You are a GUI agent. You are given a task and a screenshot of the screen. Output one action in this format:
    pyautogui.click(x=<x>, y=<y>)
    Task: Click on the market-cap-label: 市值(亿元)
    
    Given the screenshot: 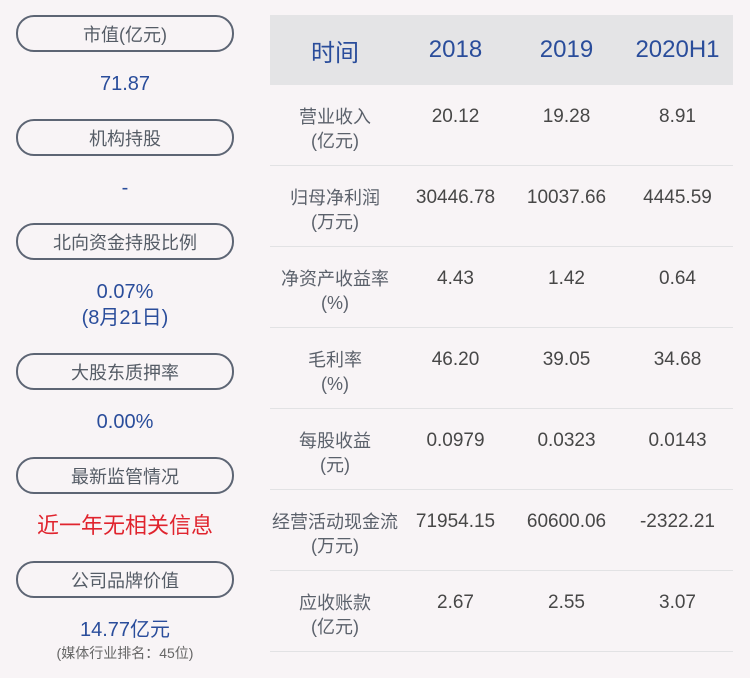 What is the action you would take?
    pyautogui.click(x=125, y=33)
    